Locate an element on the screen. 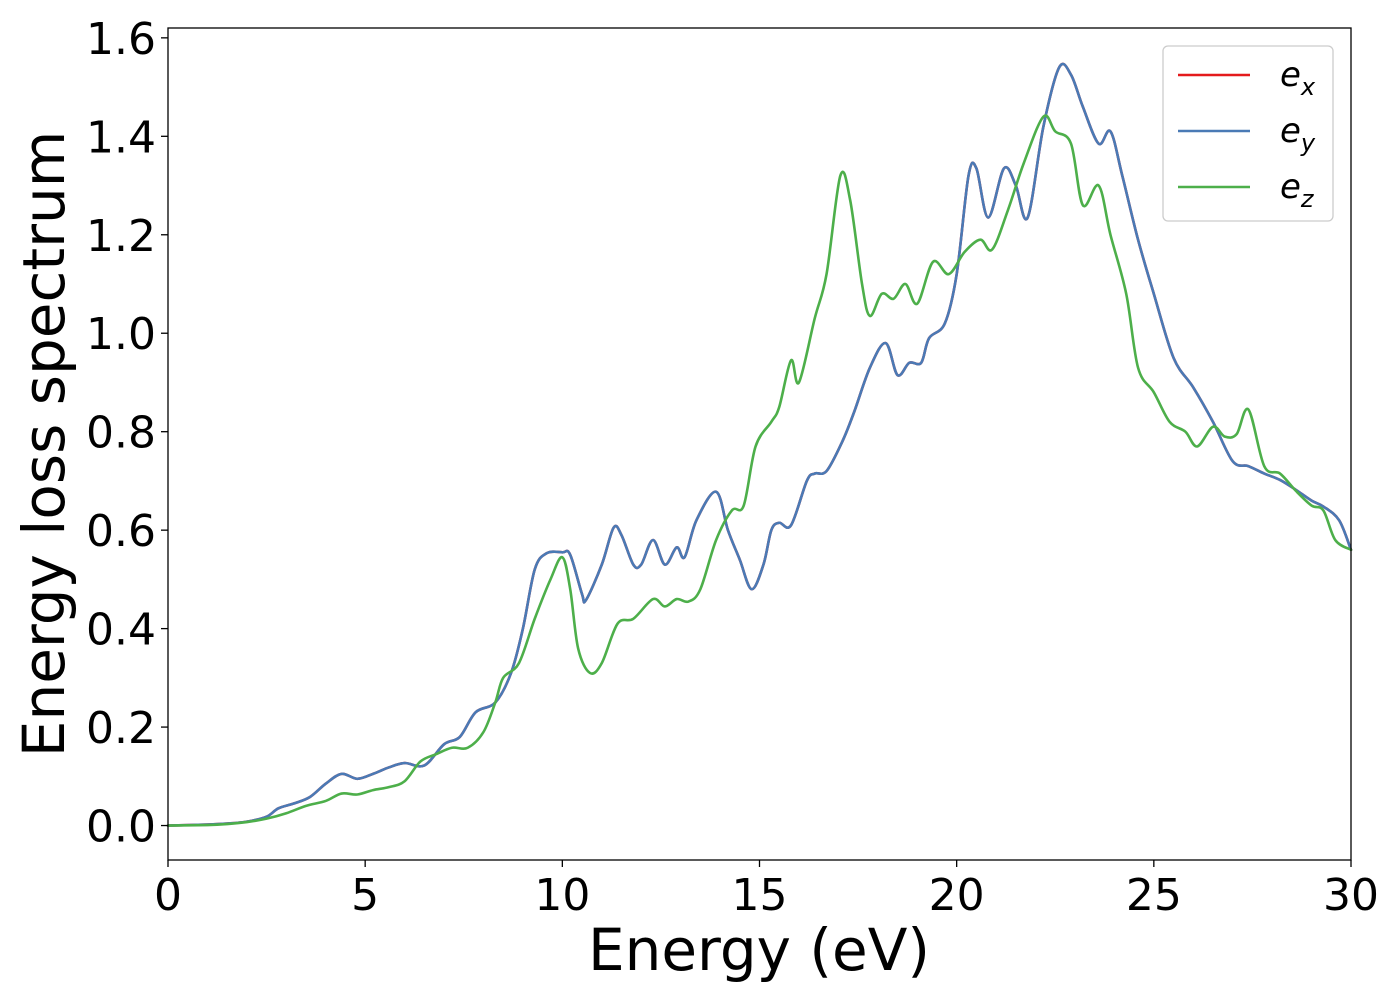 This screenshot has height=1000, width=1400. y-tick-label: 0.6 is located at coordinates (121, 531).